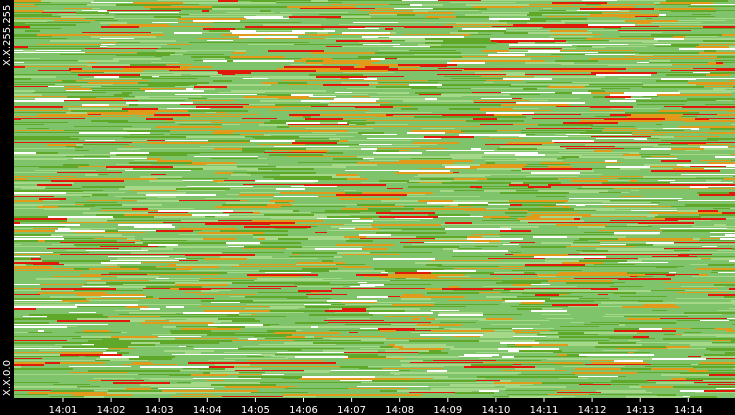 The height and width of the screenshot is (415, 735). Describe the element at coordinates (207, 410) in the screenshot. I see `x-tick-label: 14:04` at that location.